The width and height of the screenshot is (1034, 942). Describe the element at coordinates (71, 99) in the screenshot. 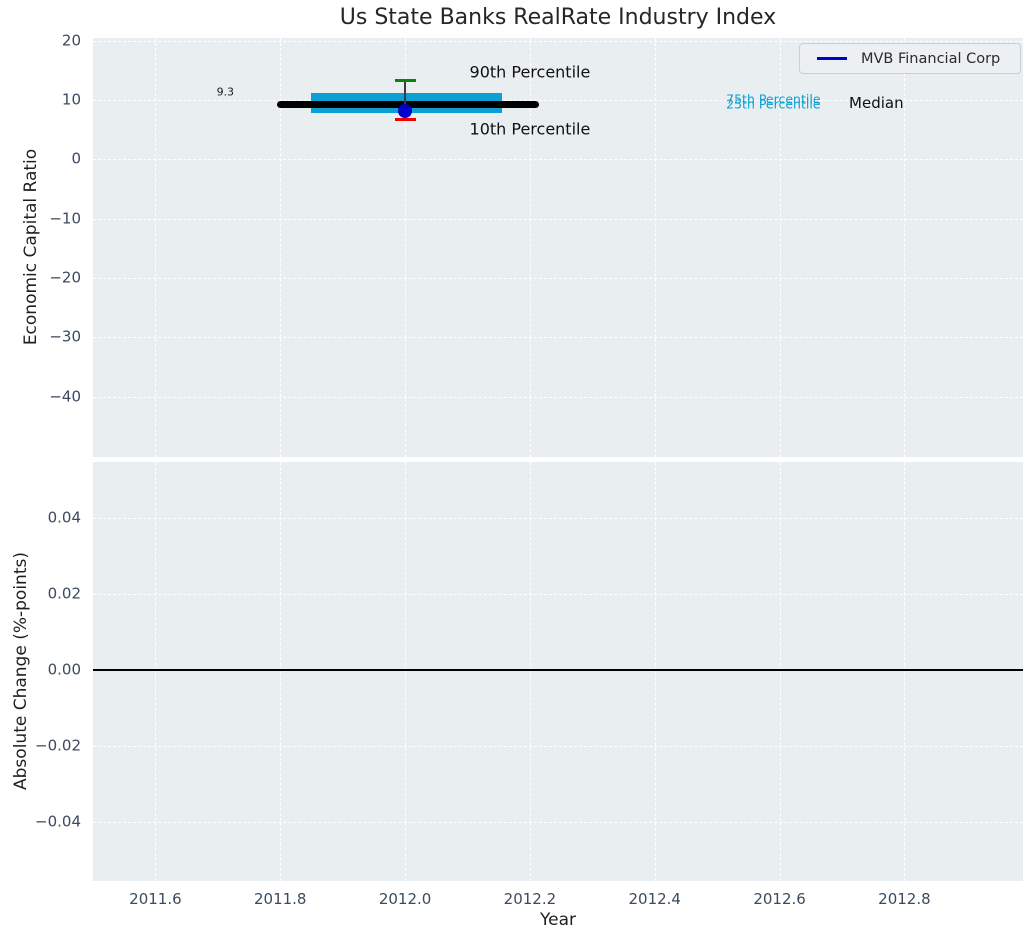

I see `y-tick-label: 10` at that location.